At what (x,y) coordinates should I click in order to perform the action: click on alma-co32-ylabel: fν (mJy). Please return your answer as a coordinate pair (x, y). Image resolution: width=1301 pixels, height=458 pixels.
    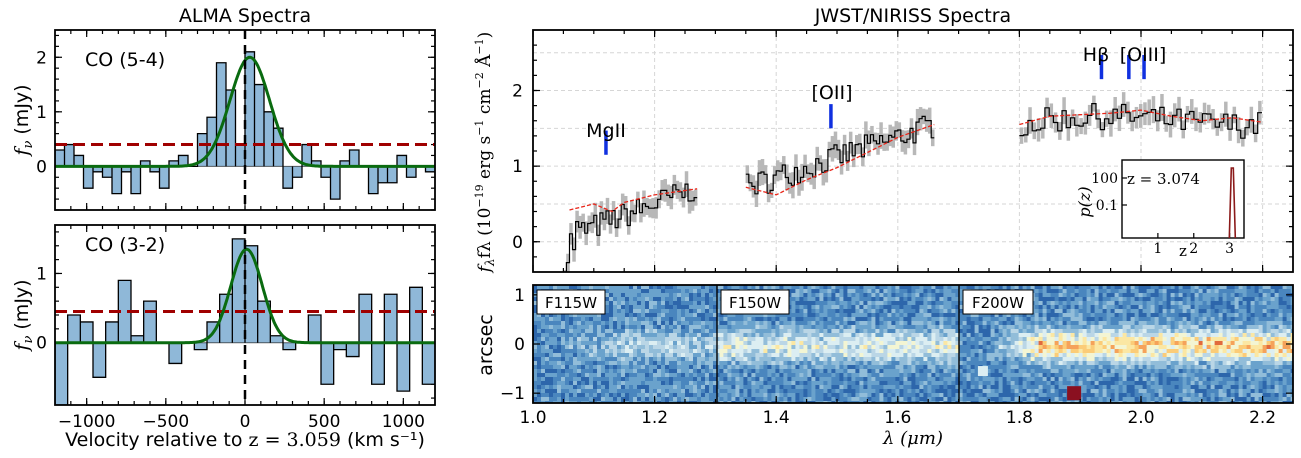
    Looking at the image, I should click on (23, 315).